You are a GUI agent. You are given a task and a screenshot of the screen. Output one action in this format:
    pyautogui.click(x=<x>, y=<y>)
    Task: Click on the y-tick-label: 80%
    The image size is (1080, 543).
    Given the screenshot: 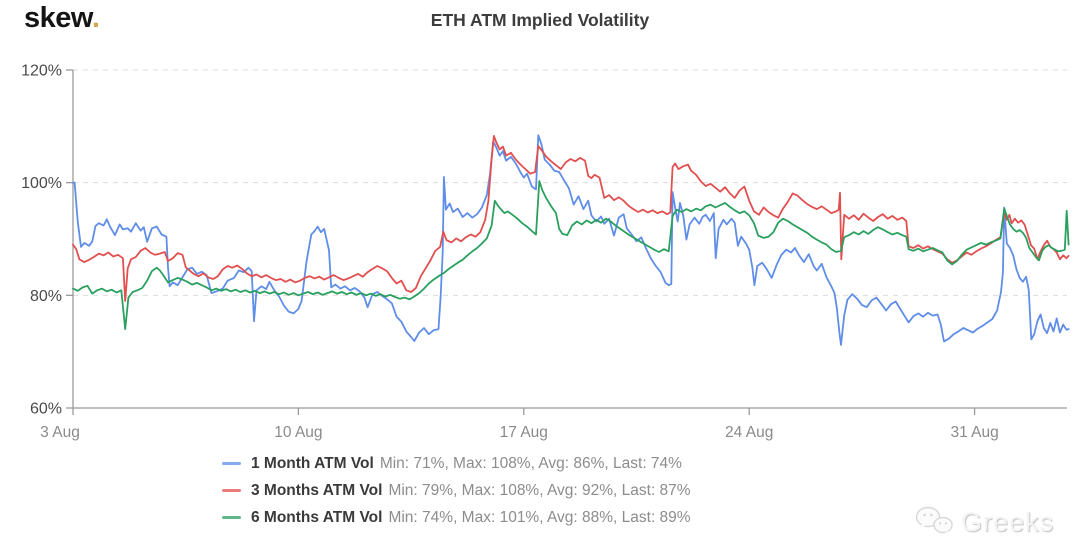 What is the action you would take?
    pyautogui.click(x=46, y=296)
    